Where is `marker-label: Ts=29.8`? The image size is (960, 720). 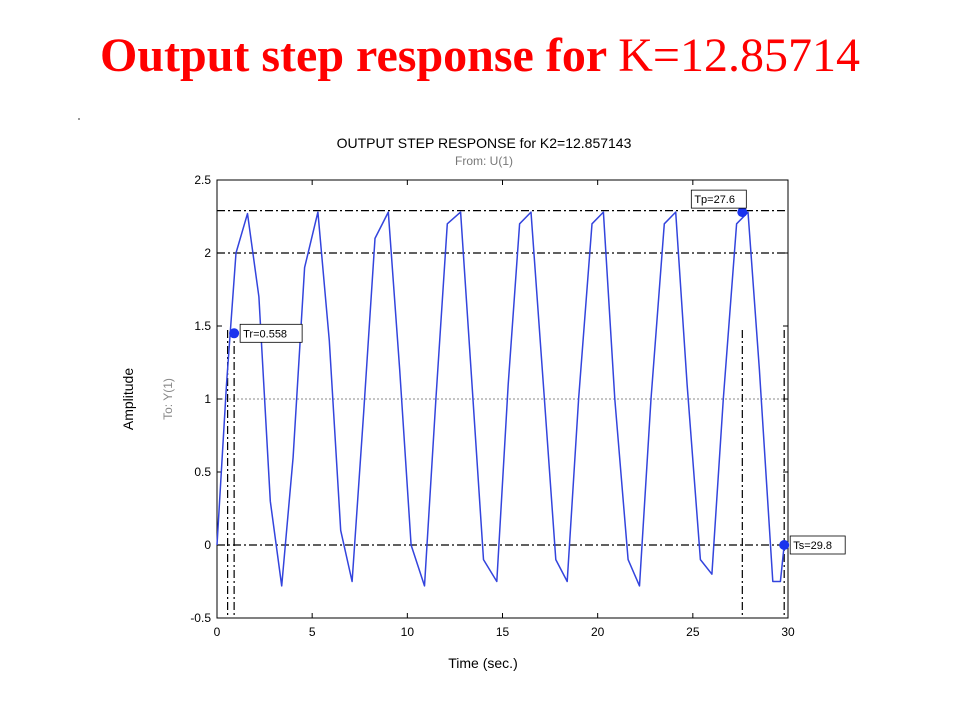 marker-label: Ts=29.8 is located at coordinates (812, 546).